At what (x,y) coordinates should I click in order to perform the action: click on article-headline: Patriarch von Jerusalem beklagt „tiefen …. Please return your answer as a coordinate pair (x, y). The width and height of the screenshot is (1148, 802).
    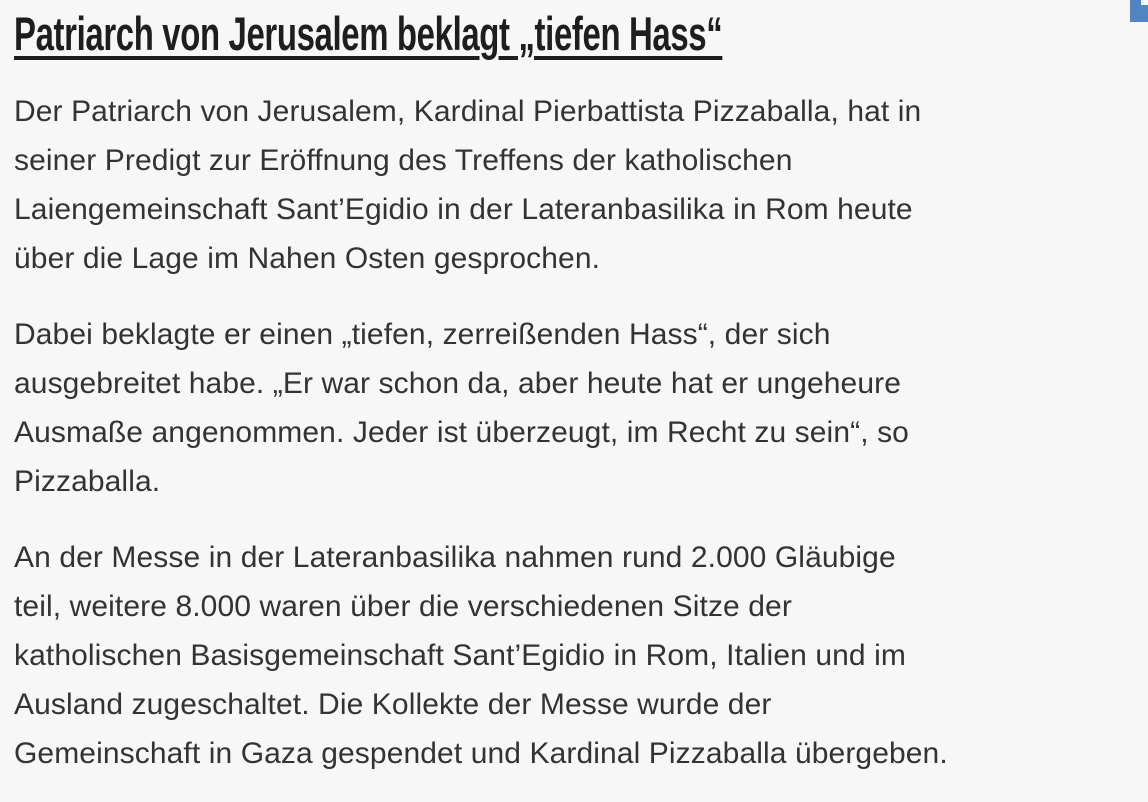
    Looking at the image, I should click on (574, 34).